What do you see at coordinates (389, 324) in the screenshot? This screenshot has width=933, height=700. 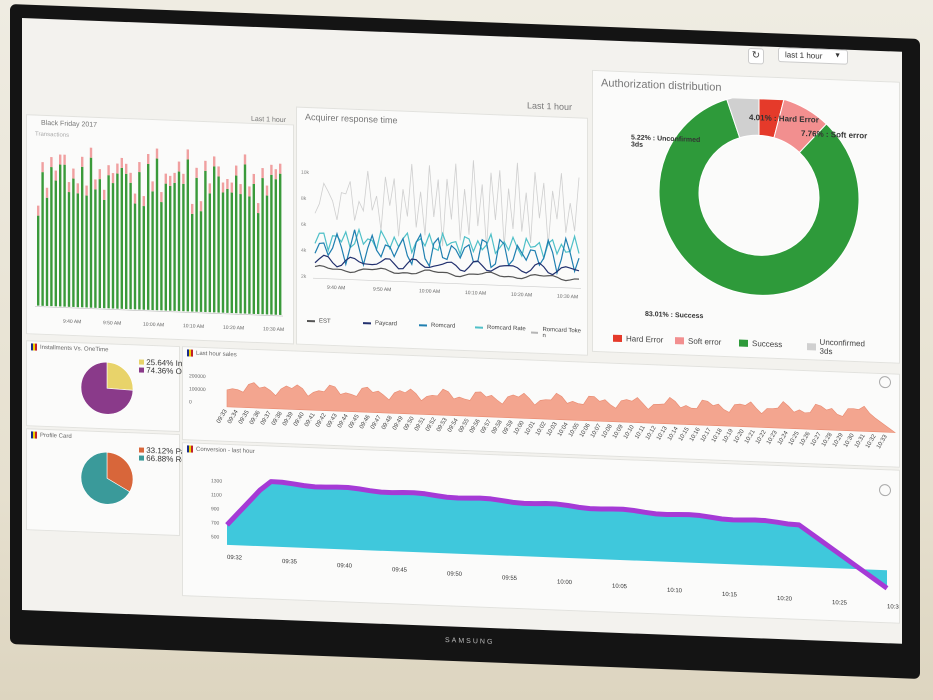 I see `legend-paycard: Paycard` at bounding box center [389, 324].